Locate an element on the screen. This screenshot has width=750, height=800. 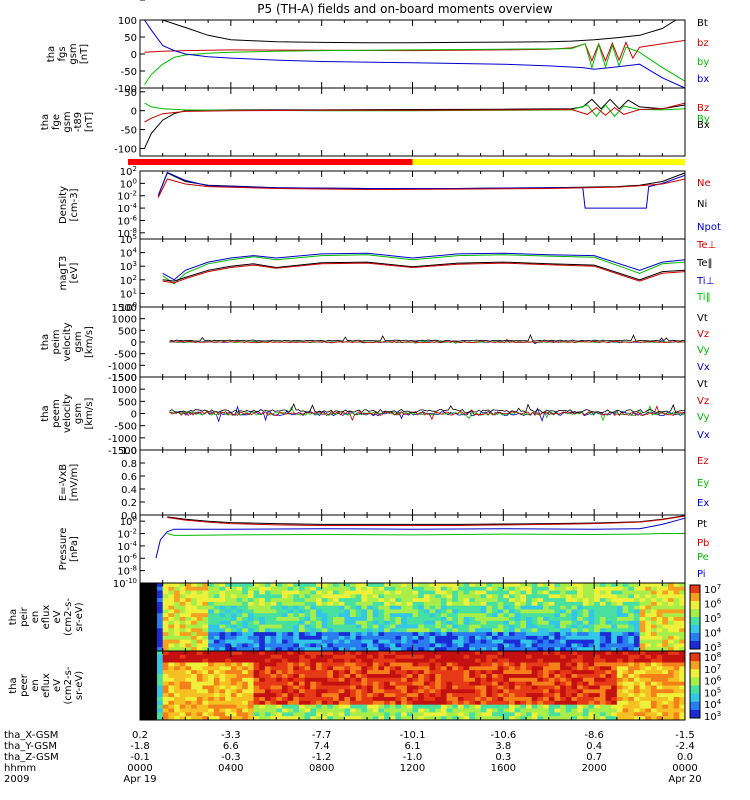
y-tick-label: 10-6 is located at coordinates (127, 558).